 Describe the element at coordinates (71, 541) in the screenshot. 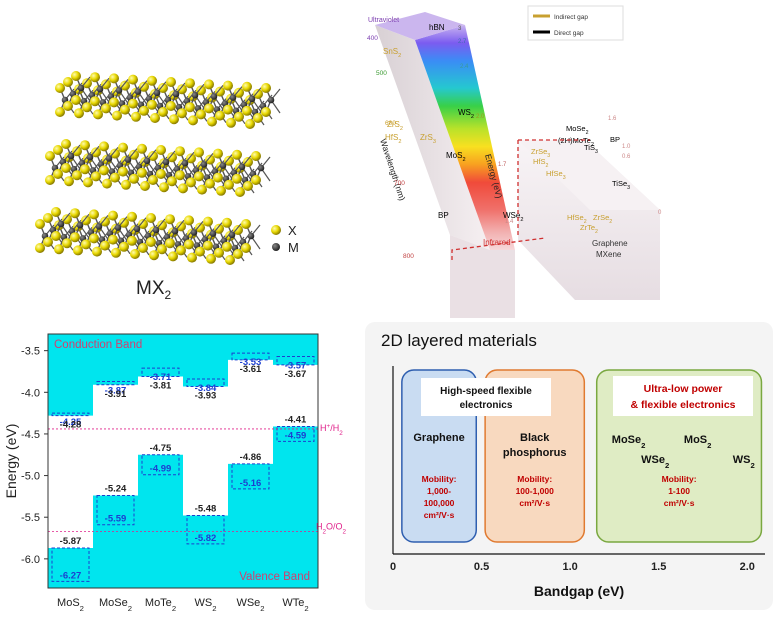

I see `vb-value: -5.87` at that location.